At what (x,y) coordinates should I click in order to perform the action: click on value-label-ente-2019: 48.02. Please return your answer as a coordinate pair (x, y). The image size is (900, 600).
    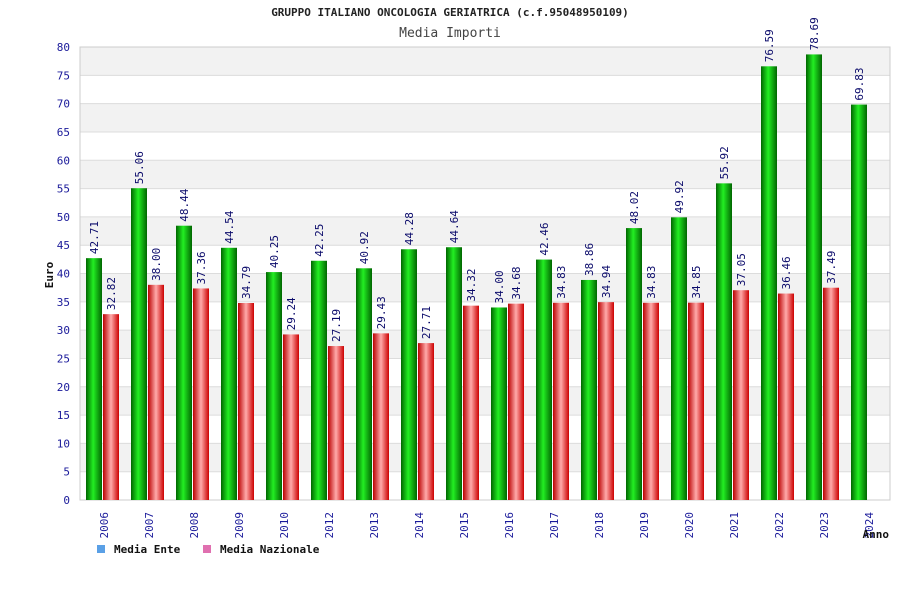
    Looking at the image, I should click on (634, 207).